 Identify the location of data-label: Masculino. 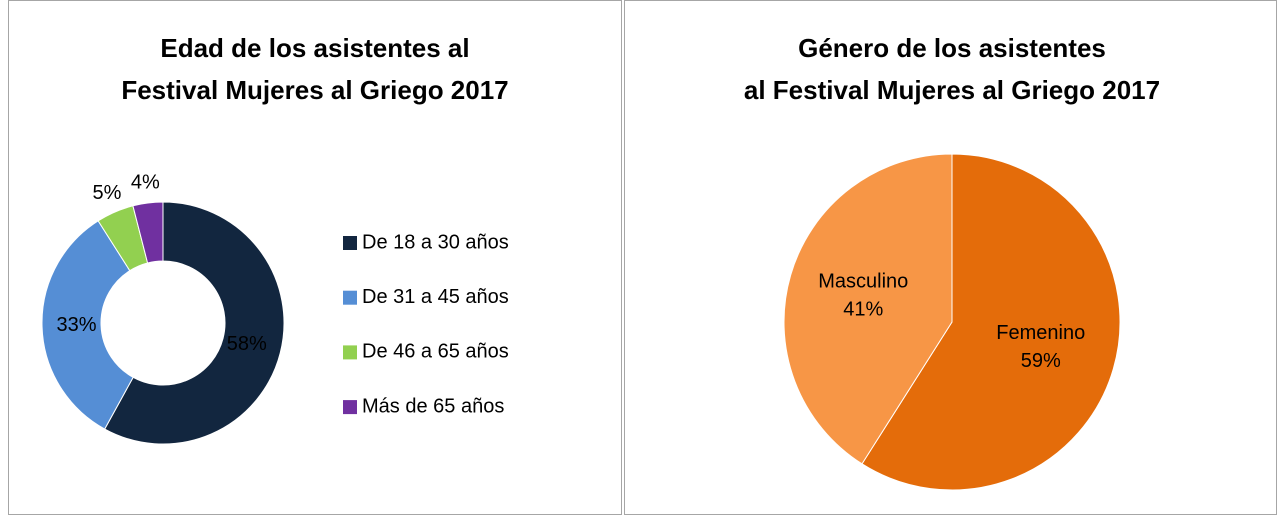
(863, 282).